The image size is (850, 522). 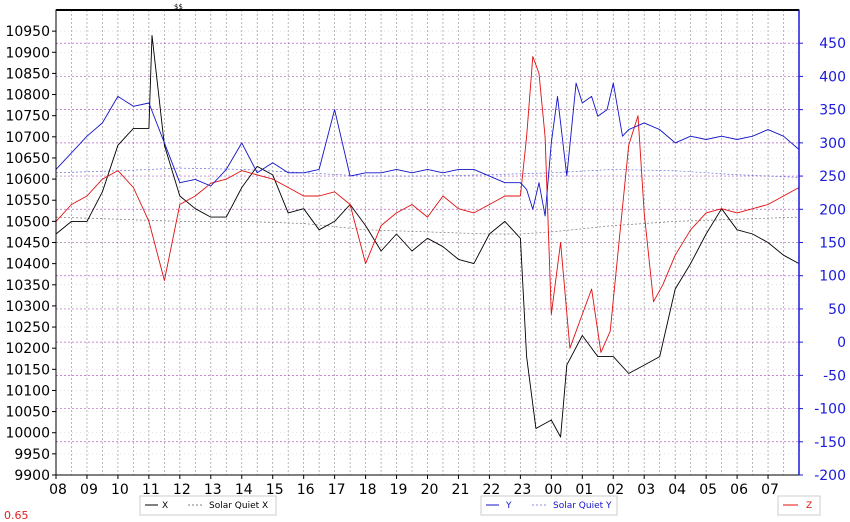 I want to click on legend-x-box, so click(x=208, y=505).